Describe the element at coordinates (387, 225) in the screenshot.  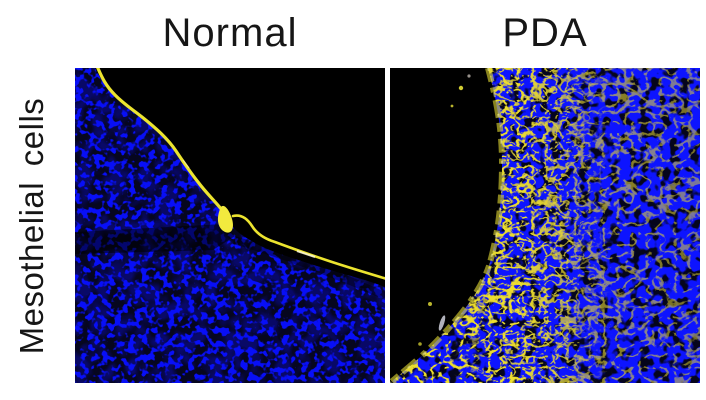
I see `panel-divider` at that location.